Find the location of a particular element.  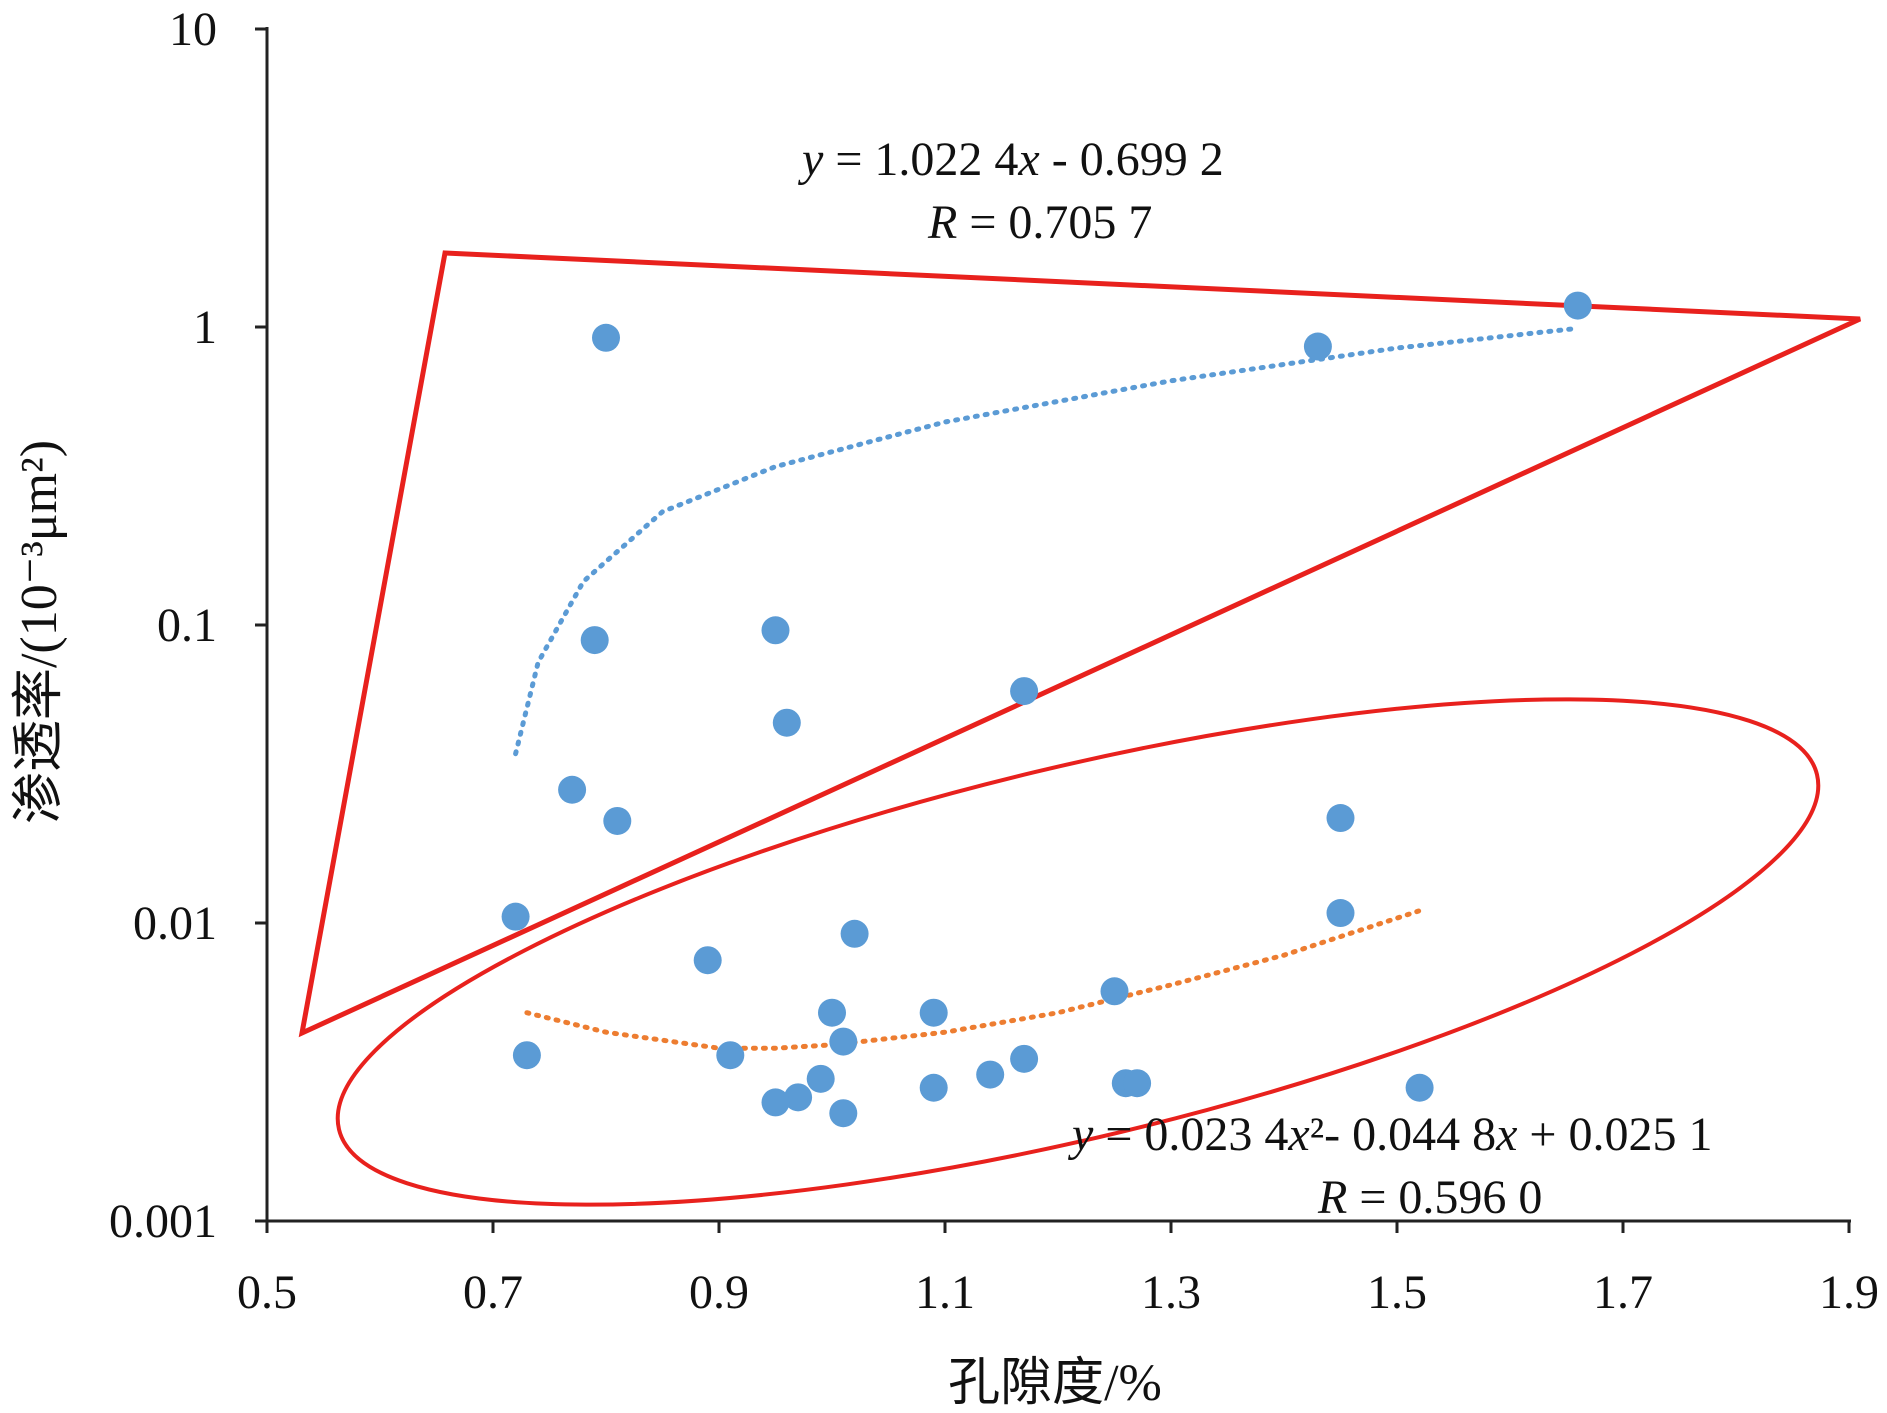

x-tick-label: 1.7 is located at coordinates (1623, 1292).